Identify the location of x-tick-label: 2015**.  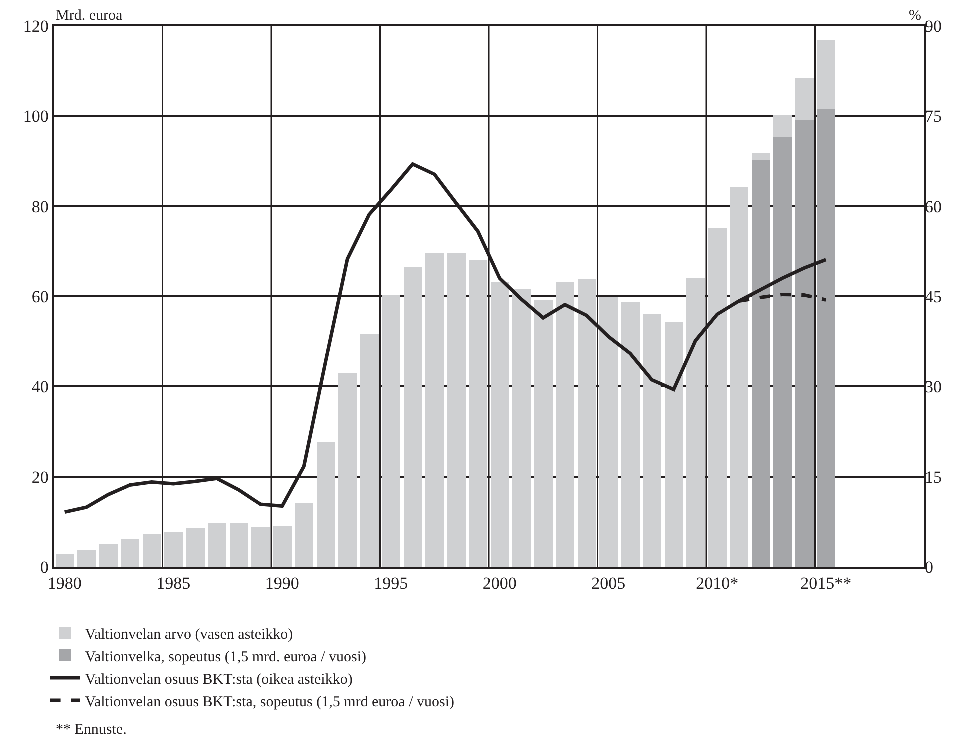
(826, 584).